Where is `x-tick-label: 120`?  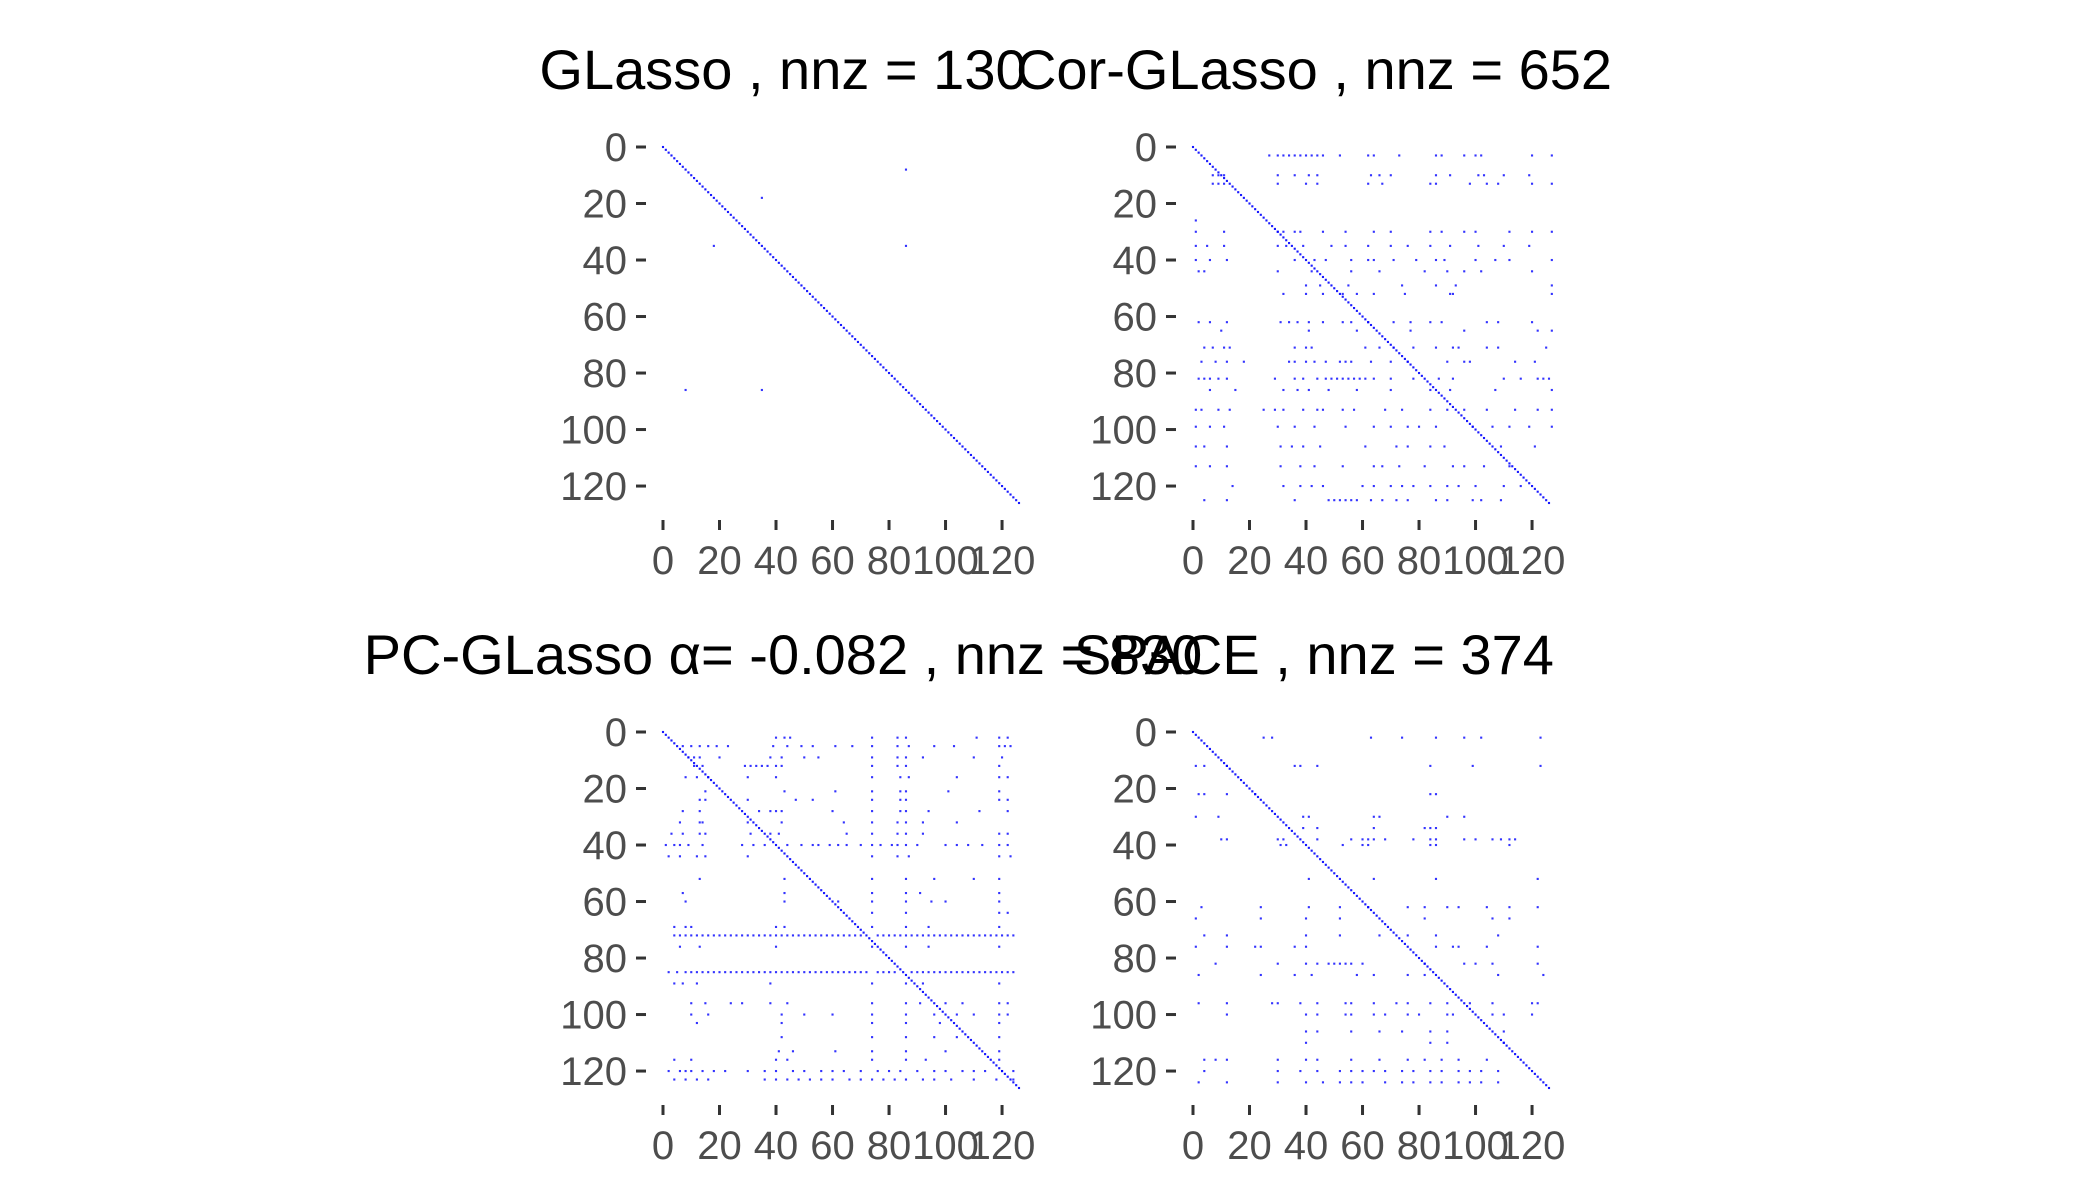
x-tick-label: 120 is located at coordinates (1002, 1146).